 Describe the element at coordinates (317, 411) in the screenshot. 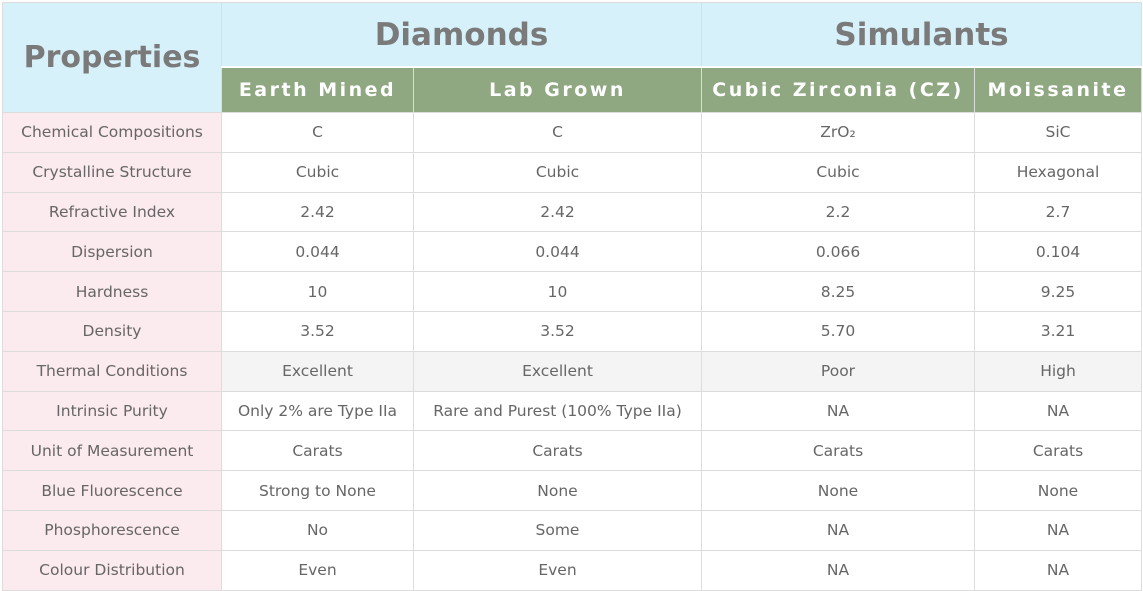

I see `cell: Only 2% are Type IIa` at that location.